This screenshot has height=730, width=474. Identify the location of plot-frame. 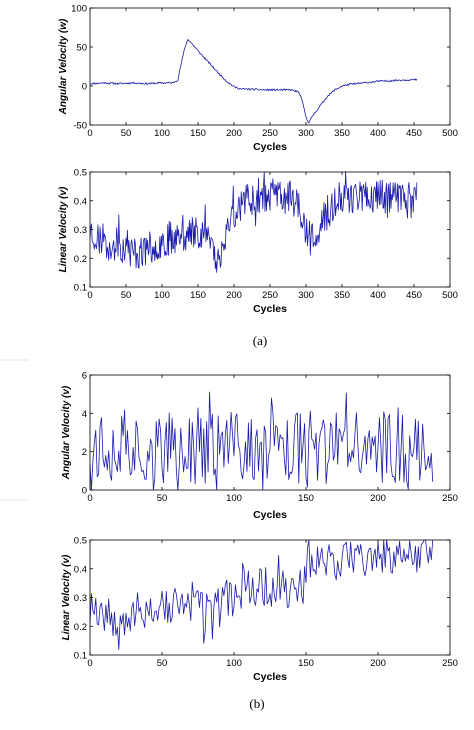
(270, 432).